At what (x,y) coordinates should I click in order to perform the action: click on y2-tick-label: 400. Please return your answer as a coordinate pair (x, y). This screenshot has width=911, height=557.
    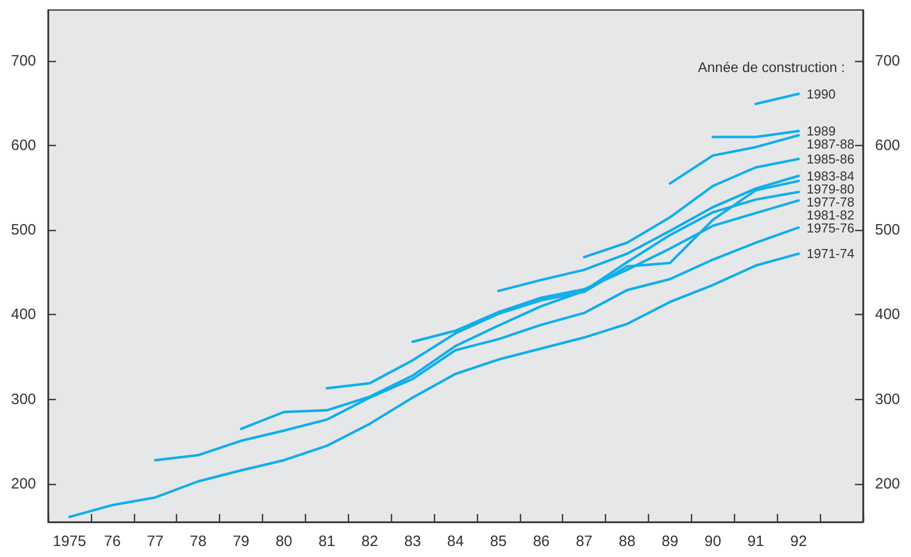
    Looking at the image, I should click on (887, 315).